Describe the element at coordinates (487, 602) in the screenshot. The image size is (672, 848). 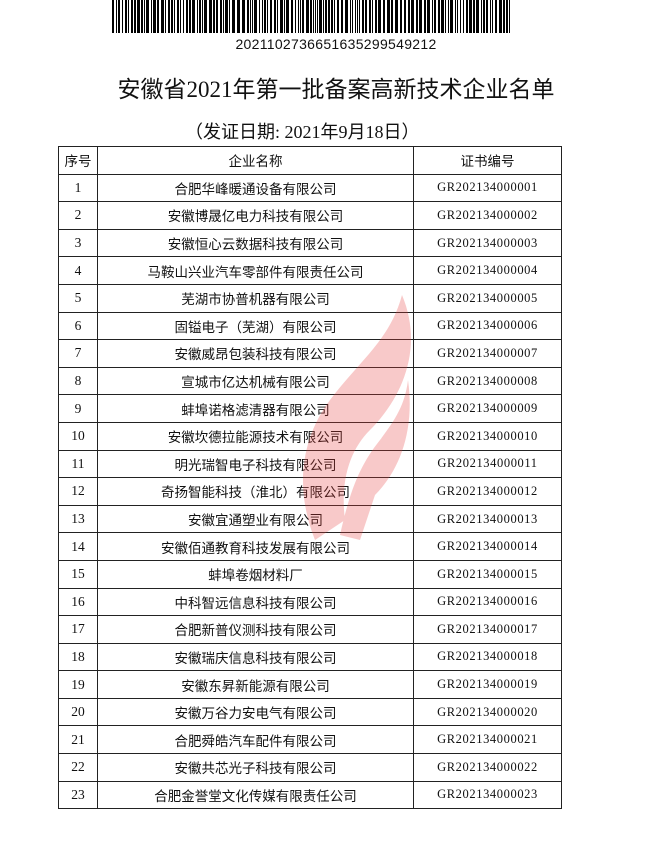
I see `cell-cert: GR202134000016` at that location.